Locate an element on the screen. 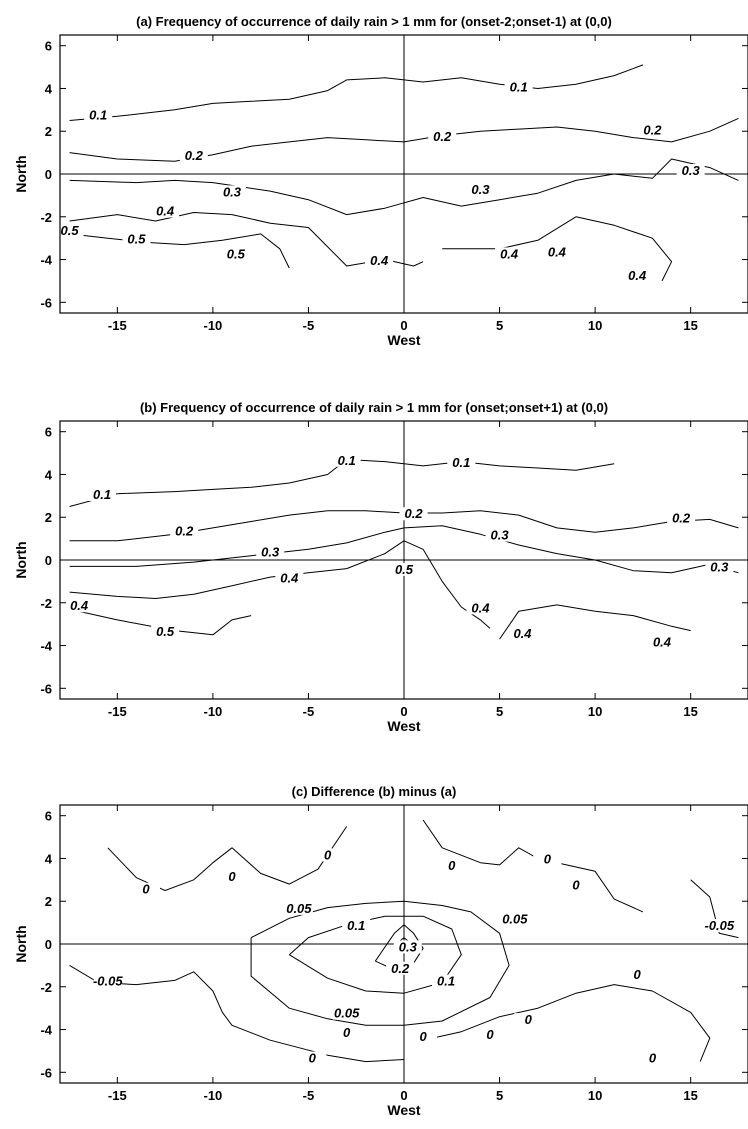  y-tick-label: -6 is located at coordinates (46, 1072).